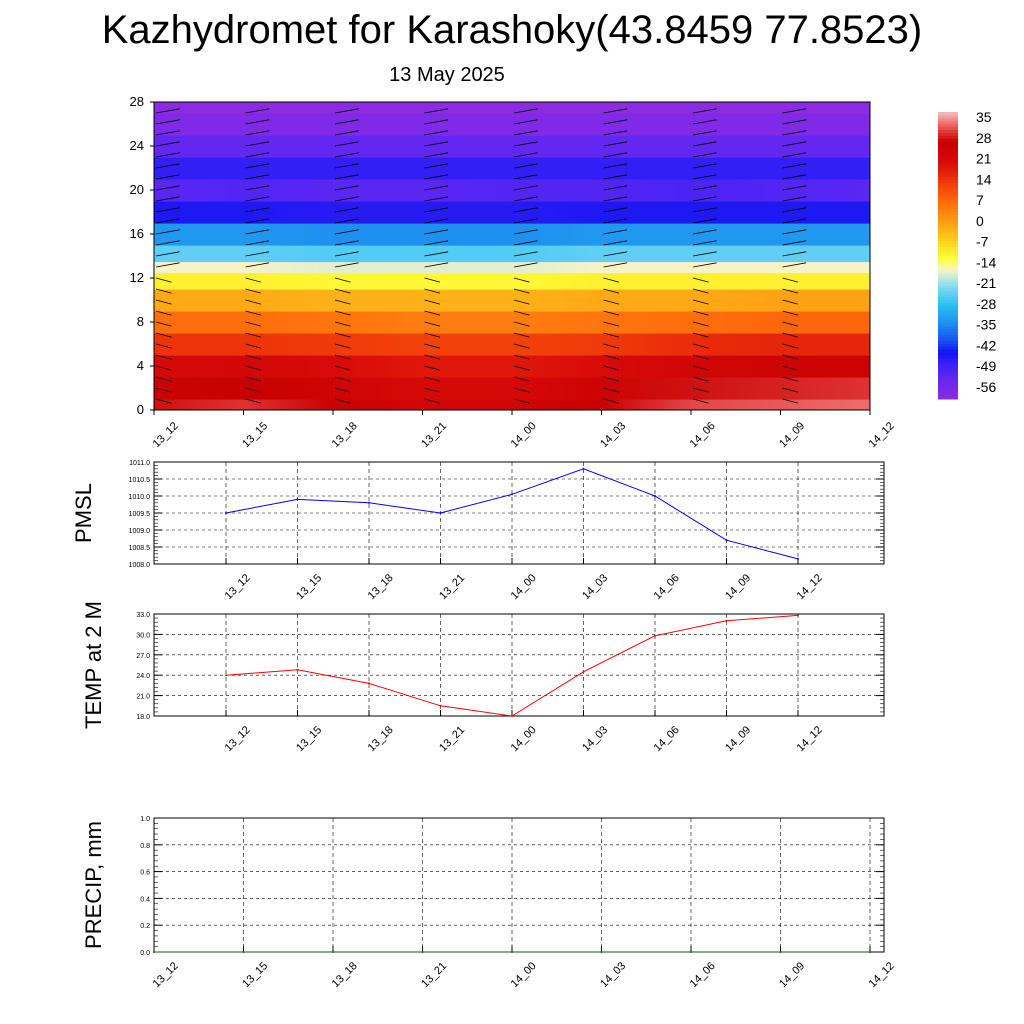 The height and width of the screenshot is (1024, 1024). Describe the element at coordinates (83, 513) in the screenshot. I see `y-axis-label: PMSL` at that location.